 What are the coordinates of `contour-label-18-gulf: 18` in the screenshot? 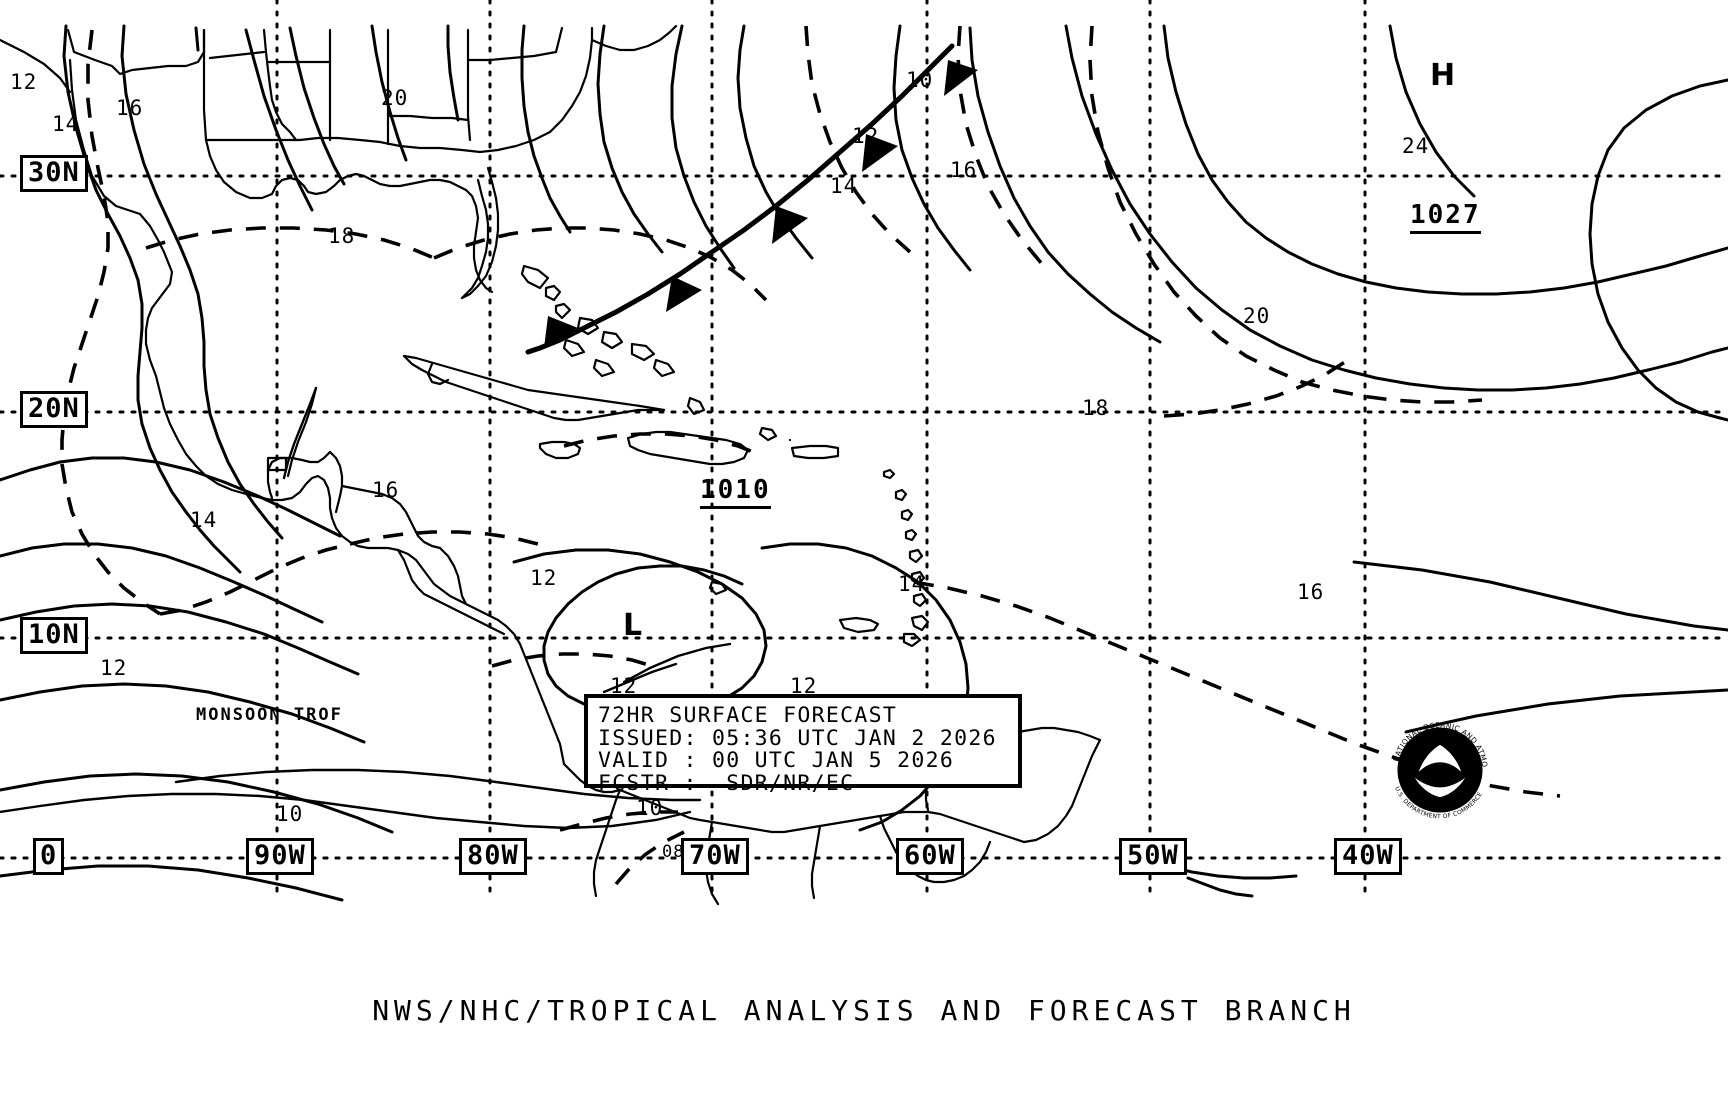 It's located at (342, 236).